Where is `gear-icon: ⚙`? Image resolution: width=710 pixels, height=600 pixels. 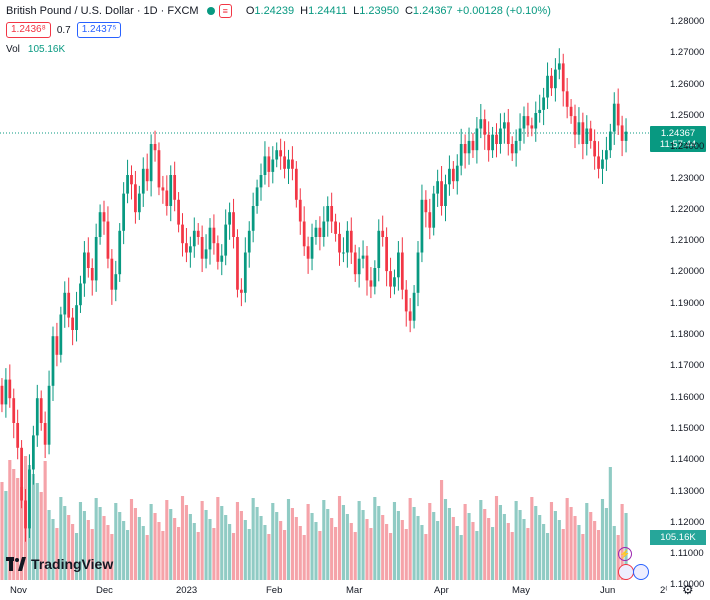 gear-icon: ⚙ is located at coordinates (688, 589).